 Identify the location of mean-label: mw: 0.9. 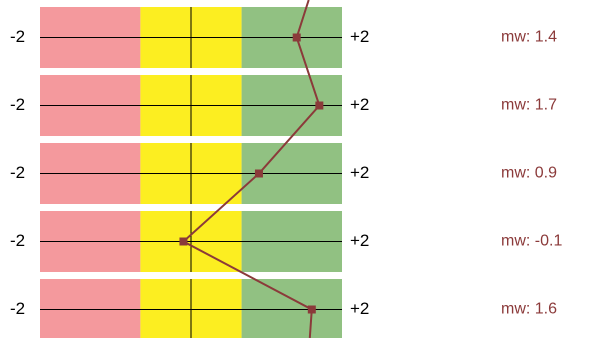
(529, 173).